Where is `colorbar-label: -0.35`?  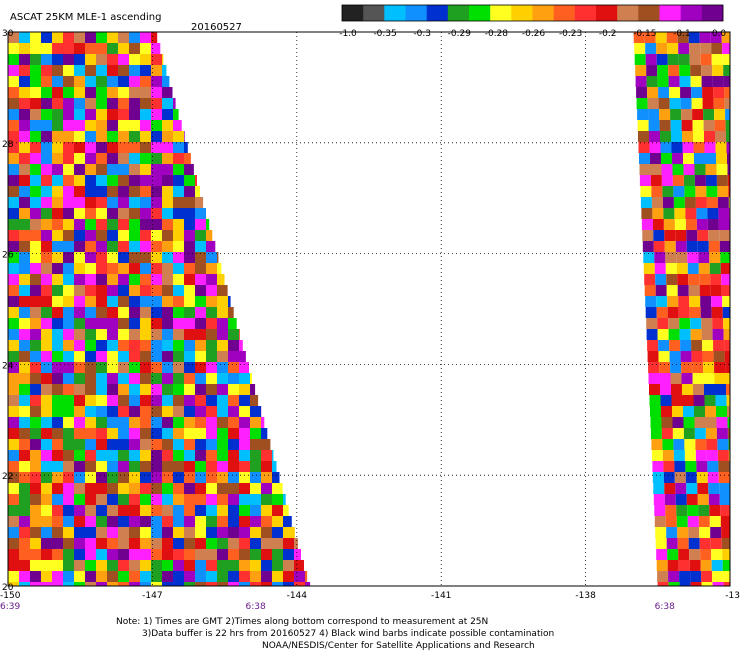
colorbar-label: -0.35 is located at coordinates (384, 34).